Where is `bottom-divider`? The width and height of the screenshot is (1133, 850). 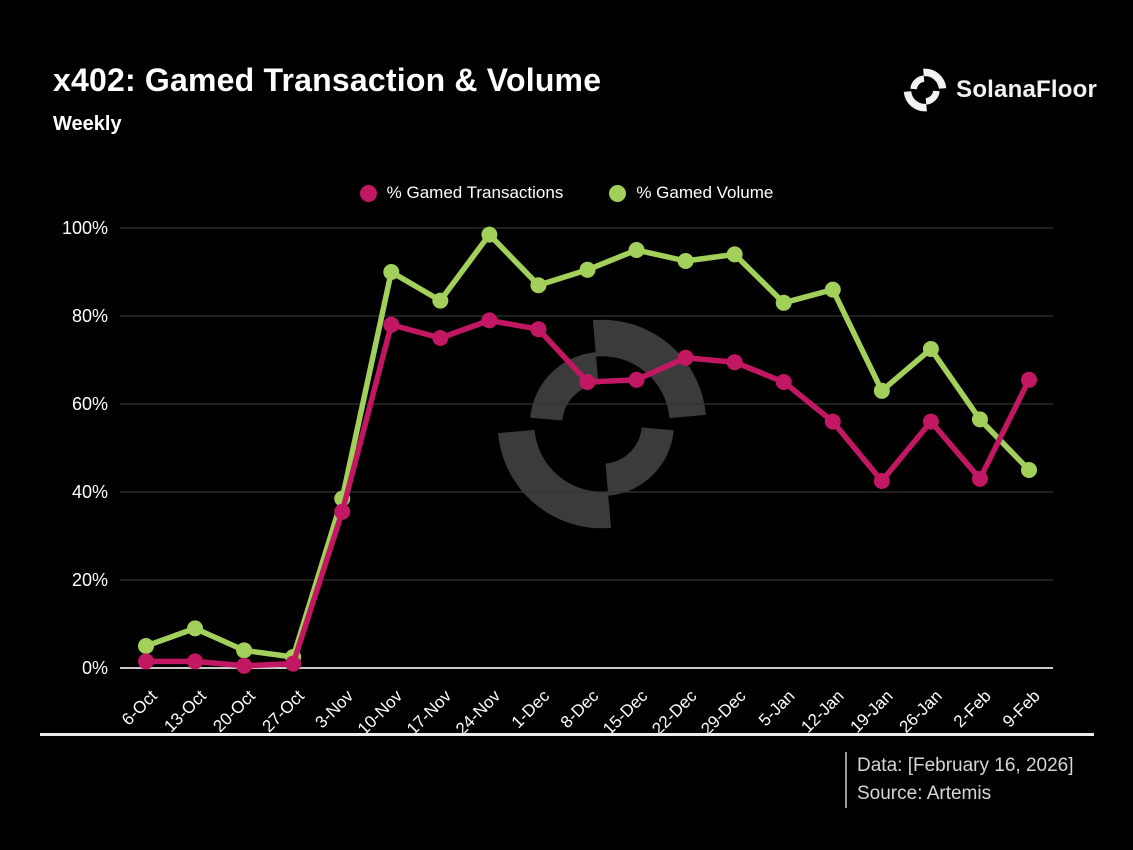
bottom-divider is located at coordinates (567, 734).